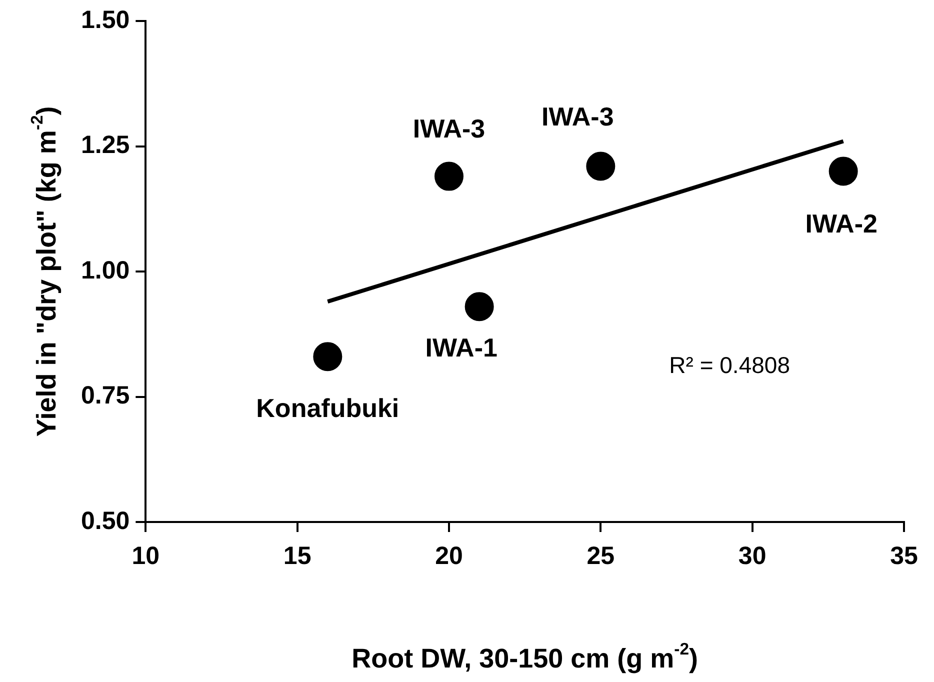 The width and height of the screenshot is (934, 682). What do you see at coordinates (105, 520) in the screenshot?
I see `y-tick-label: 0.50` at bounding box center [105, 520].